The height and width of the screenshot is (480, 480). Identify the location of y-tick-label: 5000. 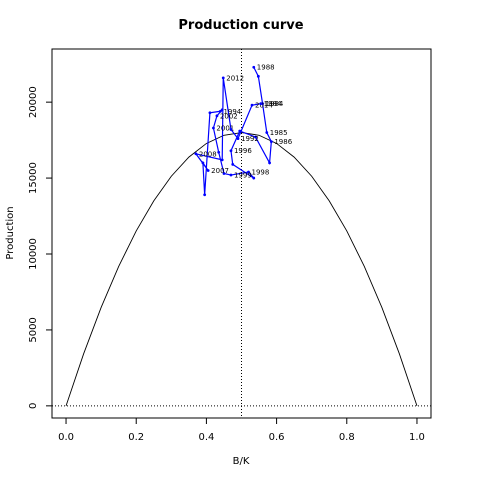
(33, 329).